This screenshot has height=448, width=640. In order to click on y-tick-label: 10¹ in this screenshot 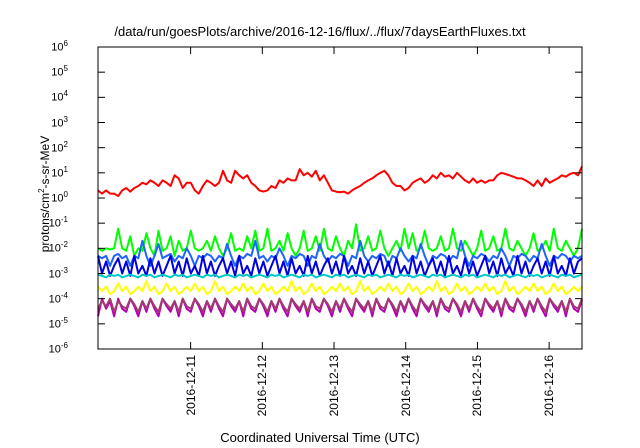, I will do `click(59, 172)`.